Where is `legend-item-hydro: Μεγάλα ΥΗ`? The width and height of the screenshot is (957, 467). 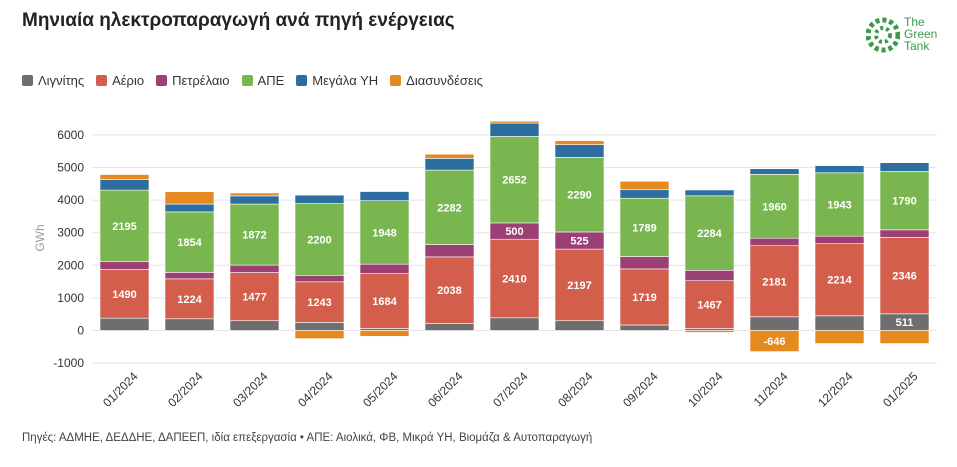
legend-item-hydro: Μεγάλα ΥΗ is located at coordinates (337, 80).